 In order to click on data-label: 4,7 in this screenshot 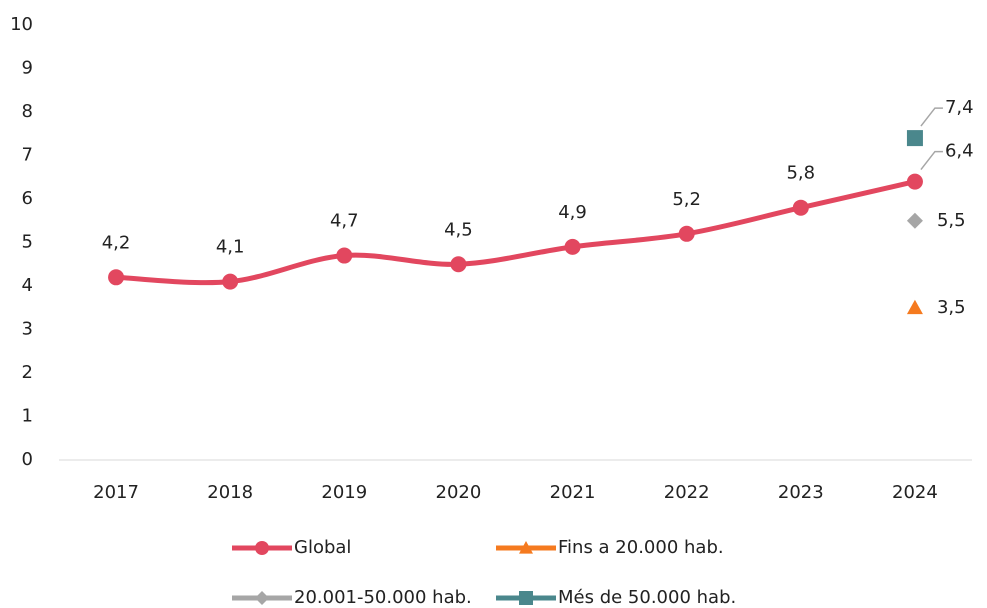, I will do `click(344, 221)`.